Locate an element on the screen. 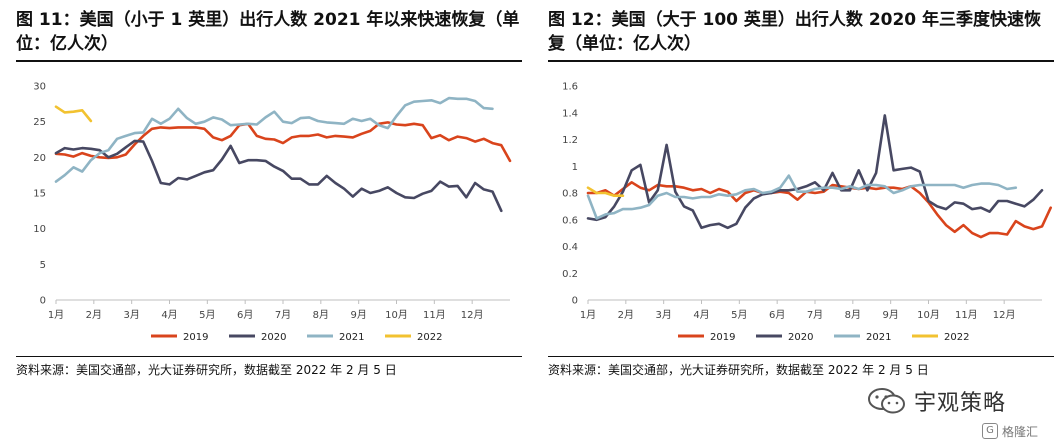  y-tick-label: 0.2 is located at coordinates (570, 274).